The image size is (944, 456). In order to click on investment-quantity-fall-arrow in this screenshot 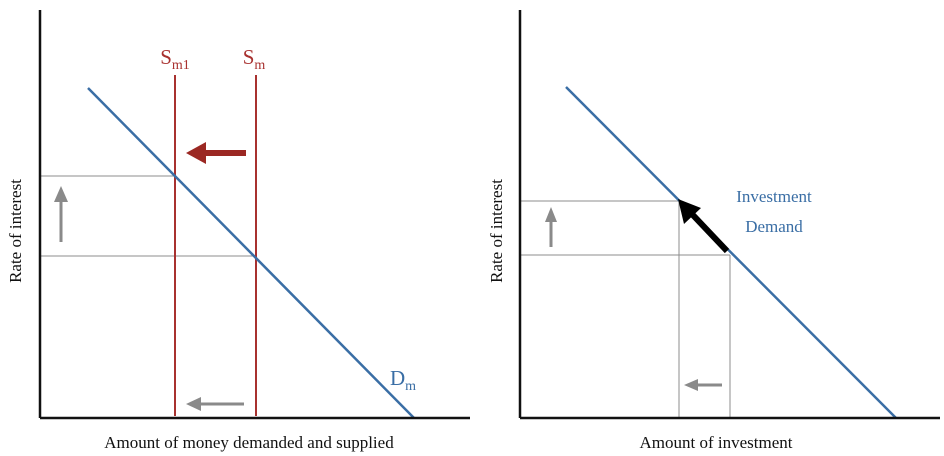, I will do `click(703, 385)`.